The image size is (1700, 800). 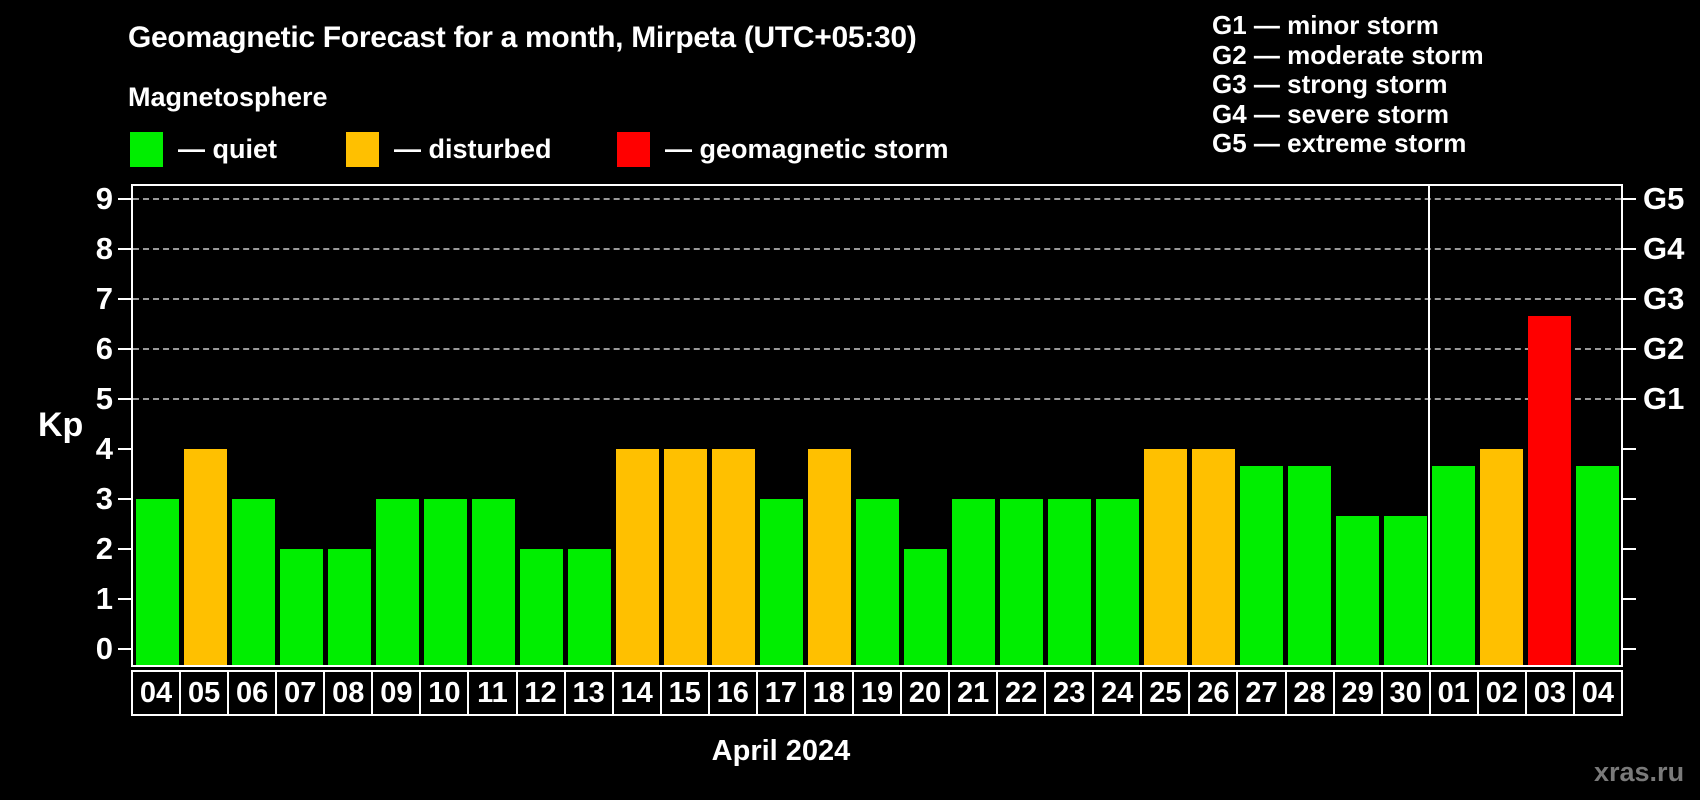 What do you see at coordinates (924, 693) in the screenshot?
I see `day-label: 20` at bounding box center [924, 693].